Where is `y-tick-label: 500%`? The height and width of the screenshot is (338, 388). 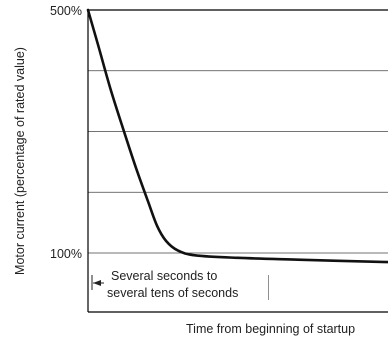 y-tick-label: 500% is located at coordinates (66, 11).